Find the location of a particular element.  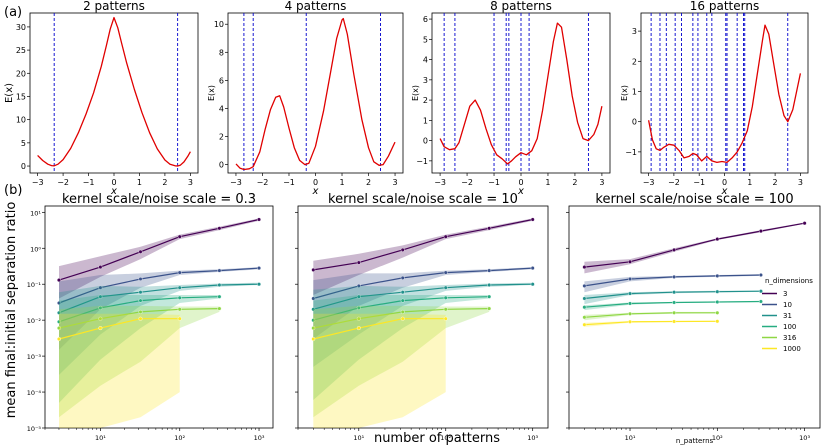

legend-title: n_dimensions is located at coordinates (789, 281).